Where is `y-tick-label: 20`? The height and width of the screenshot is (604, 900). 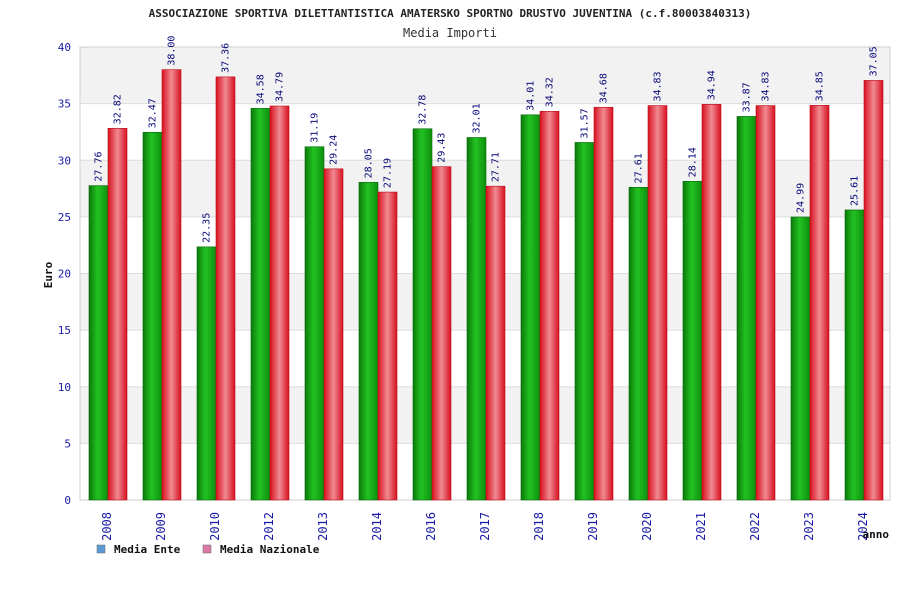
y-tick-label: 20 is located at coordinates (64, 274).